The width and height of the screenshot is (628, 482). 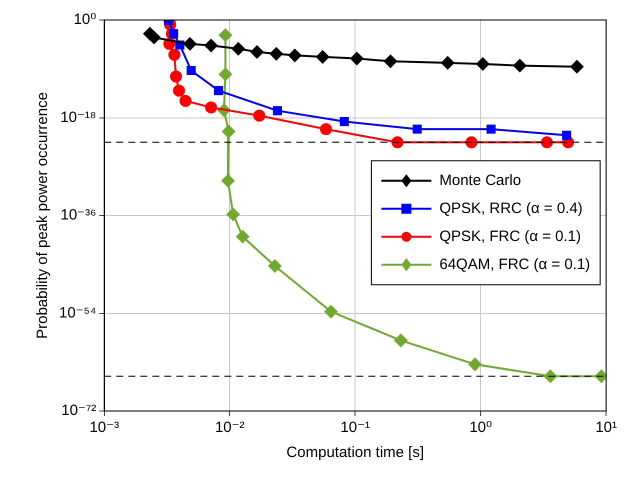 What do you see at coordinates (480, 180) in the screenshot?
I see `legend-label: Monte Carlo` at bounding box center [480, 180].